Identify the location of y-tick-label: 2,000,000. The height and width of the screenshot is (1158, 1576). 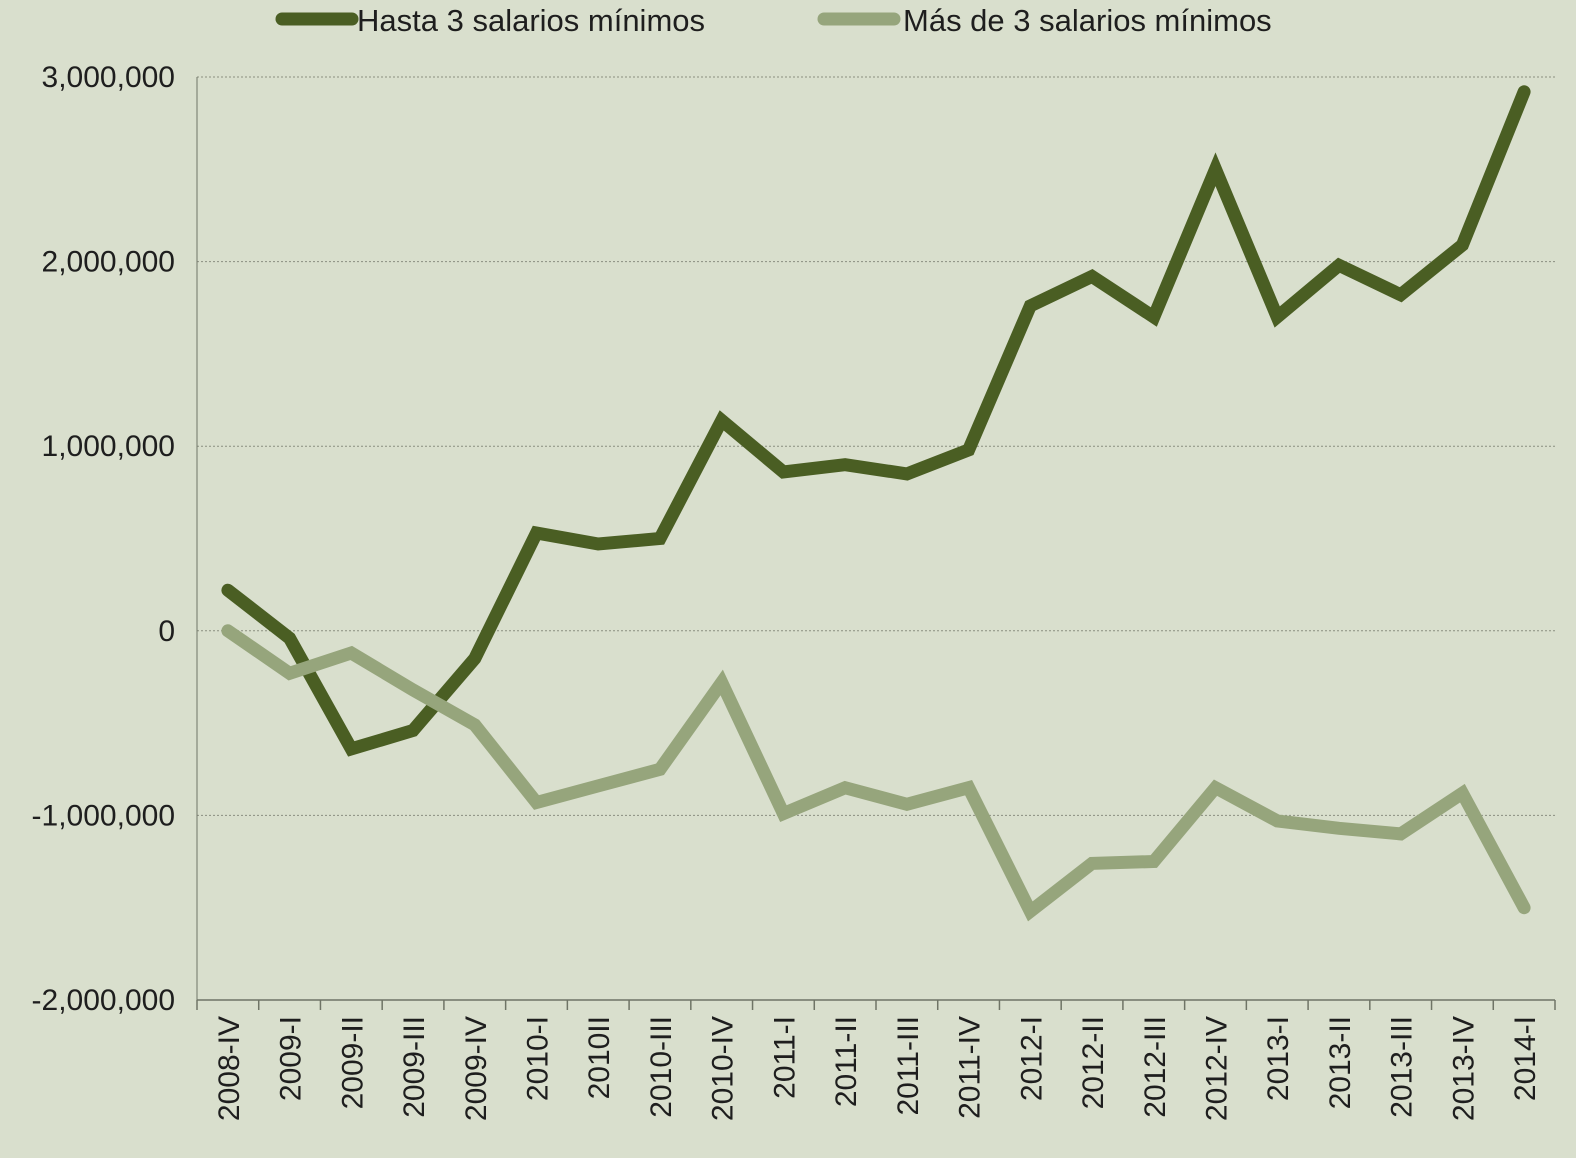
(108, 262).